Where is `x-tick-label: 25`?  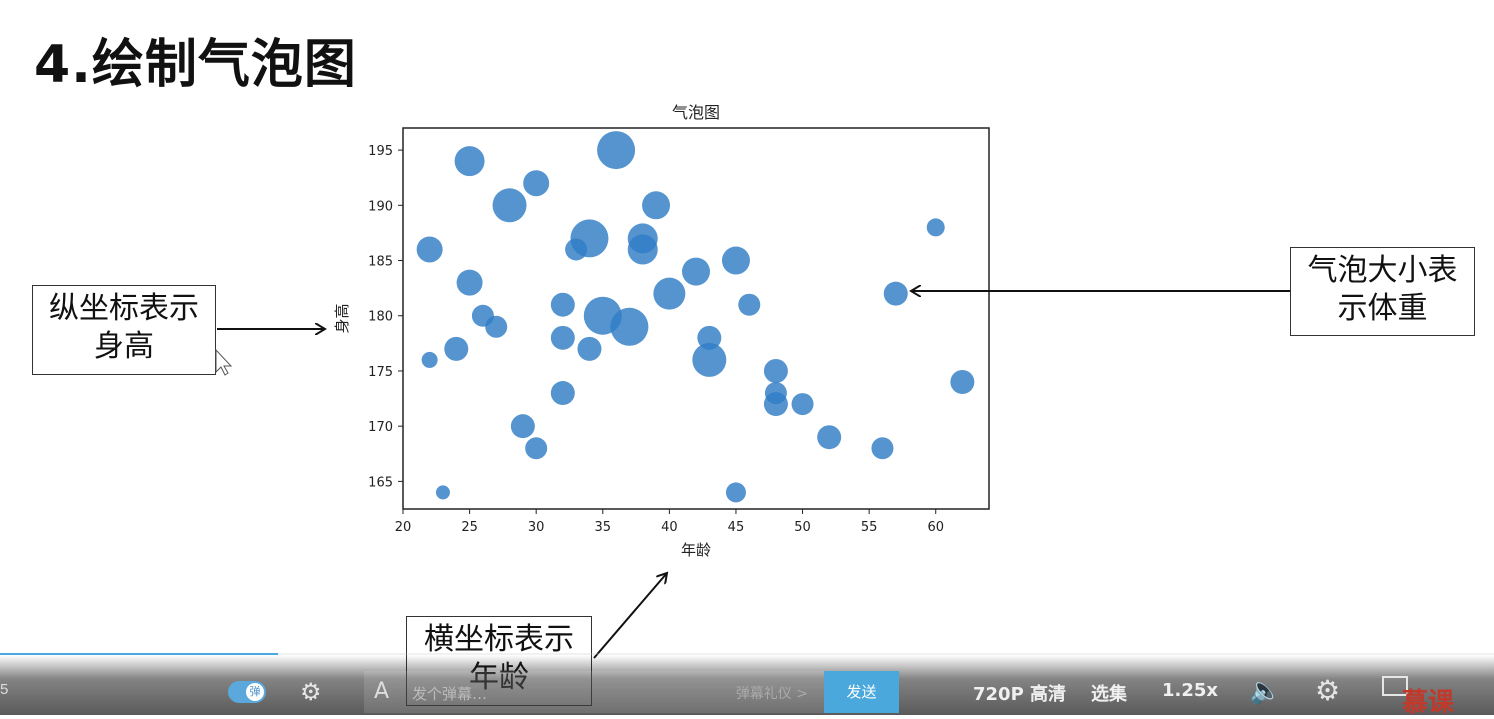
x-tick-label: 25 is located at coordinates (469, 527).